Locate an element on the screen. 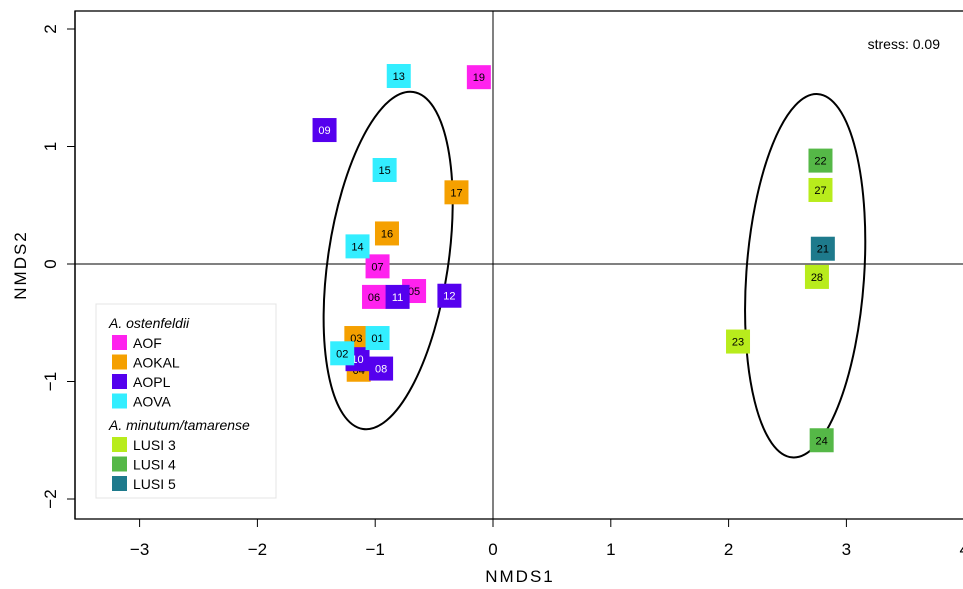 The image size is (963, 589). point-label: 27 is located at coordinates (820, 191).